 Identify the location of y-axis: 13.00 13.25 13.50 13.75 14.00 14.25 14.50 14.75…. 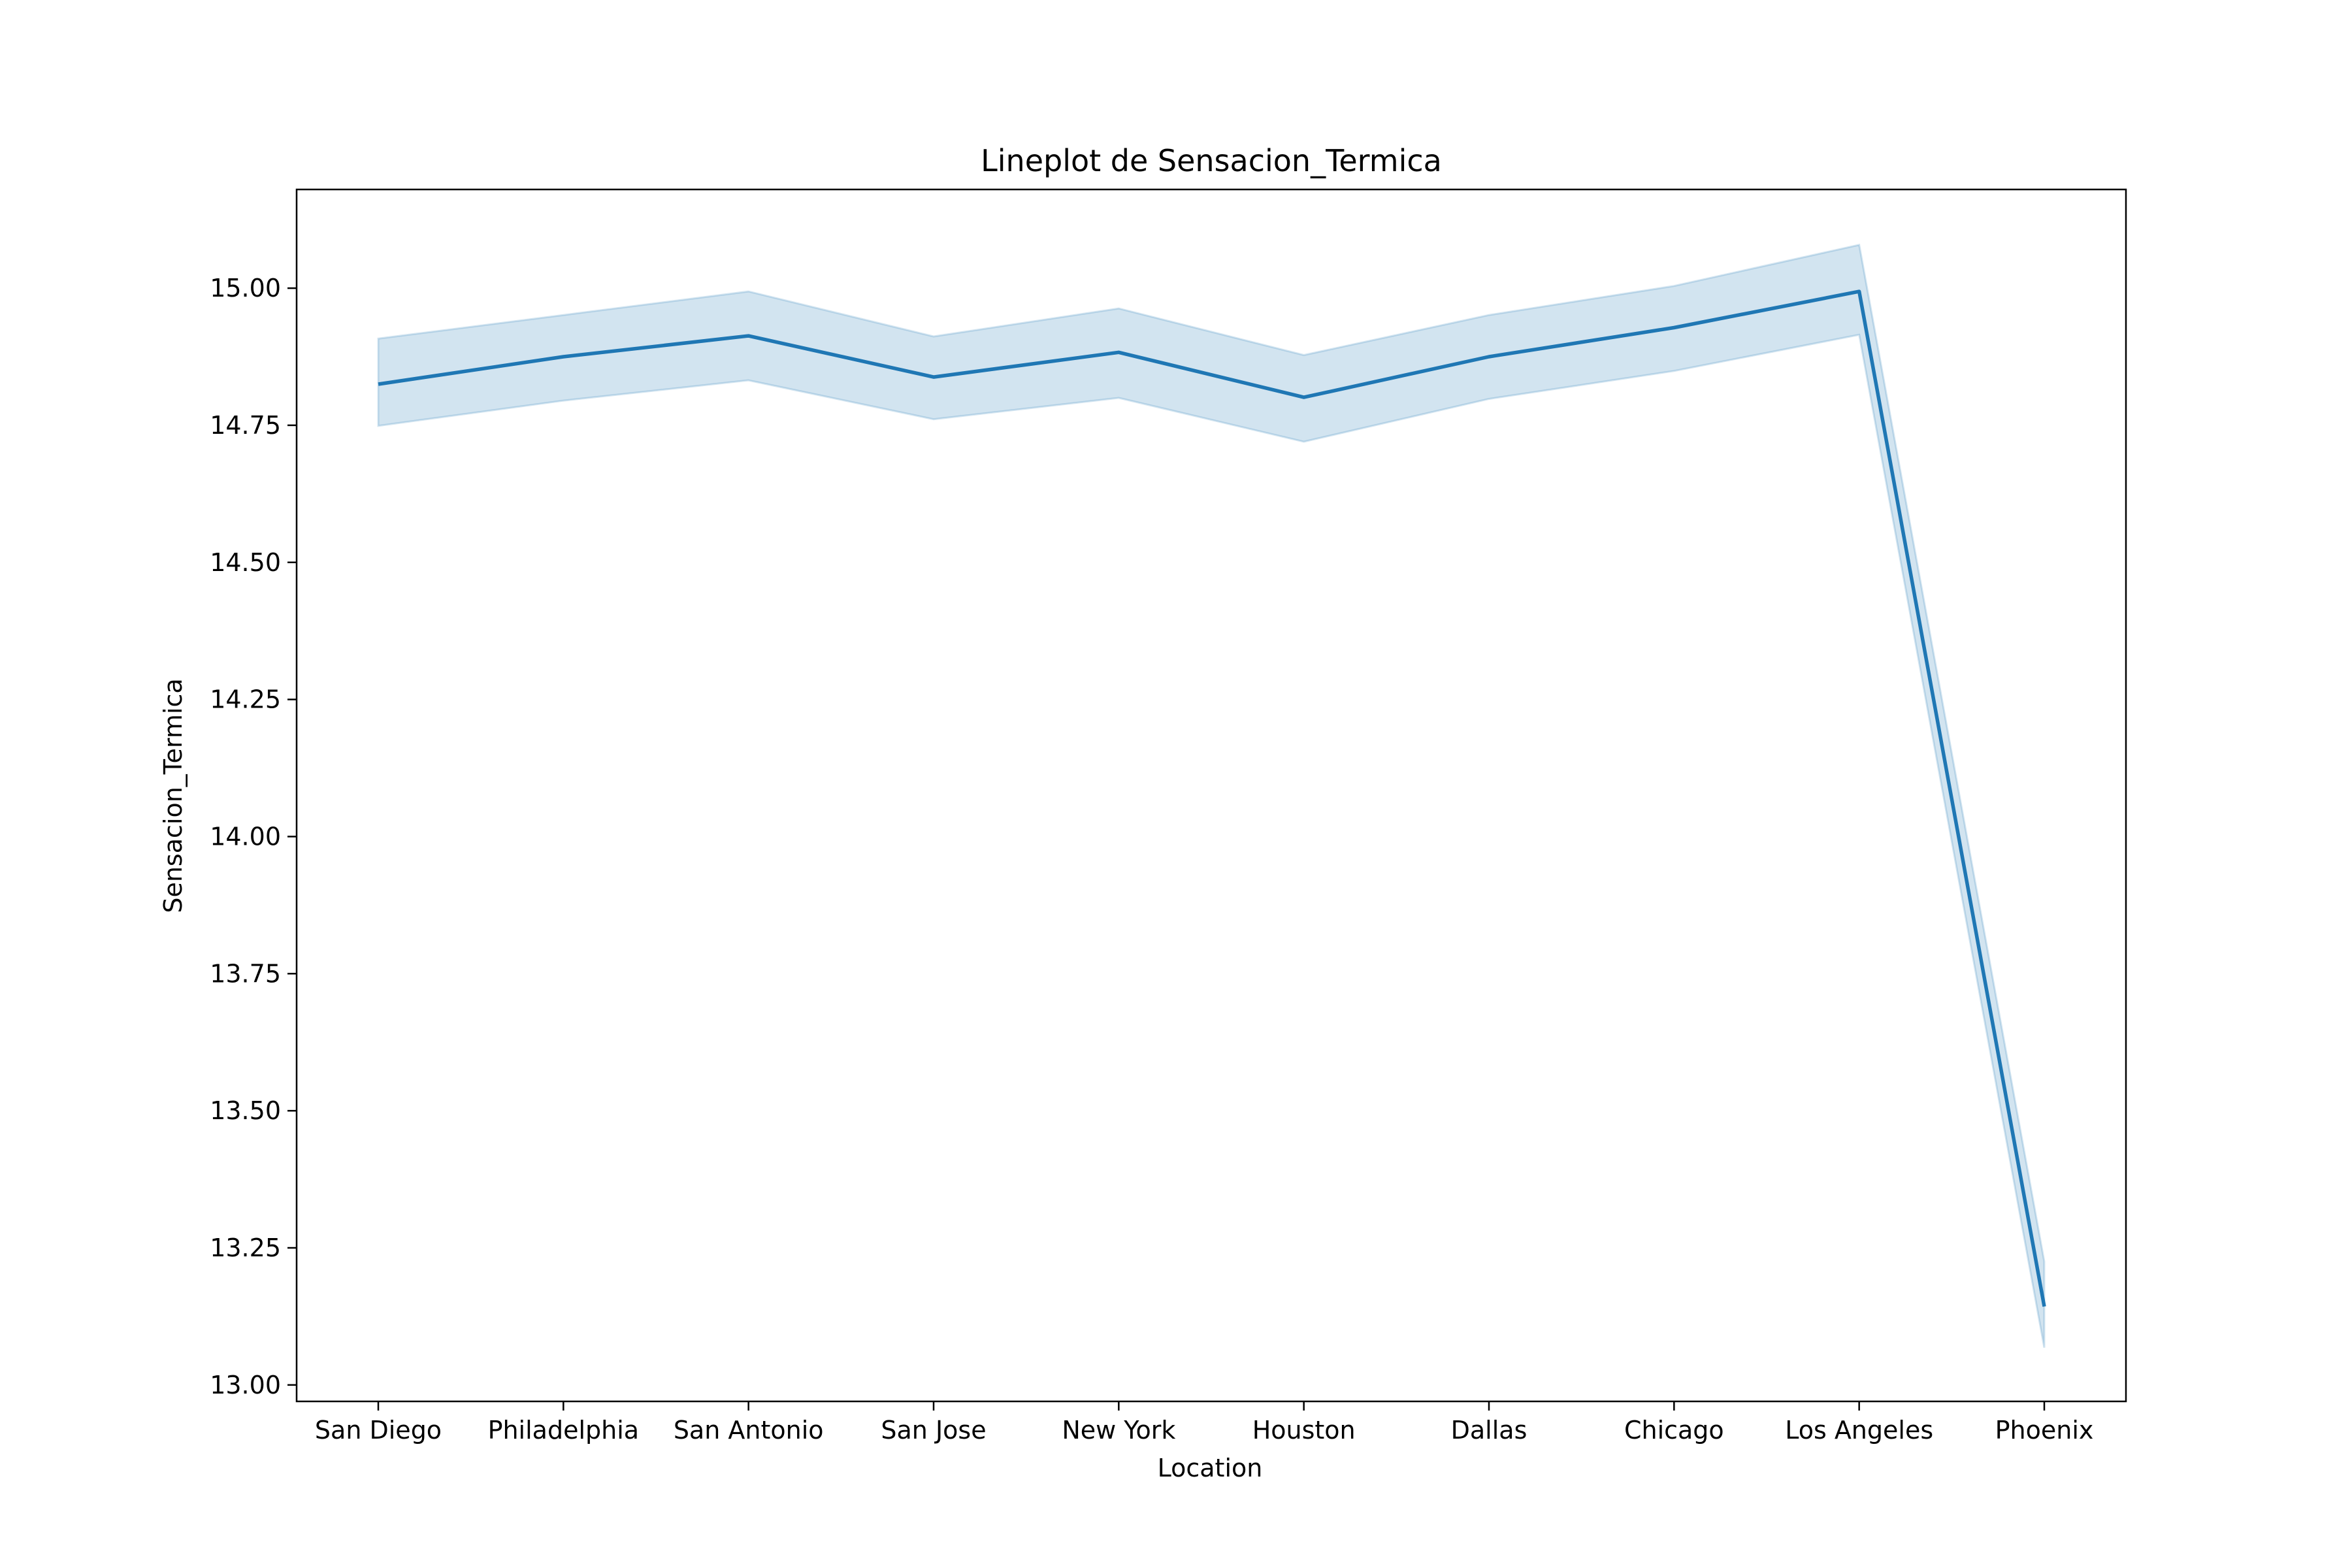
(253, 836).